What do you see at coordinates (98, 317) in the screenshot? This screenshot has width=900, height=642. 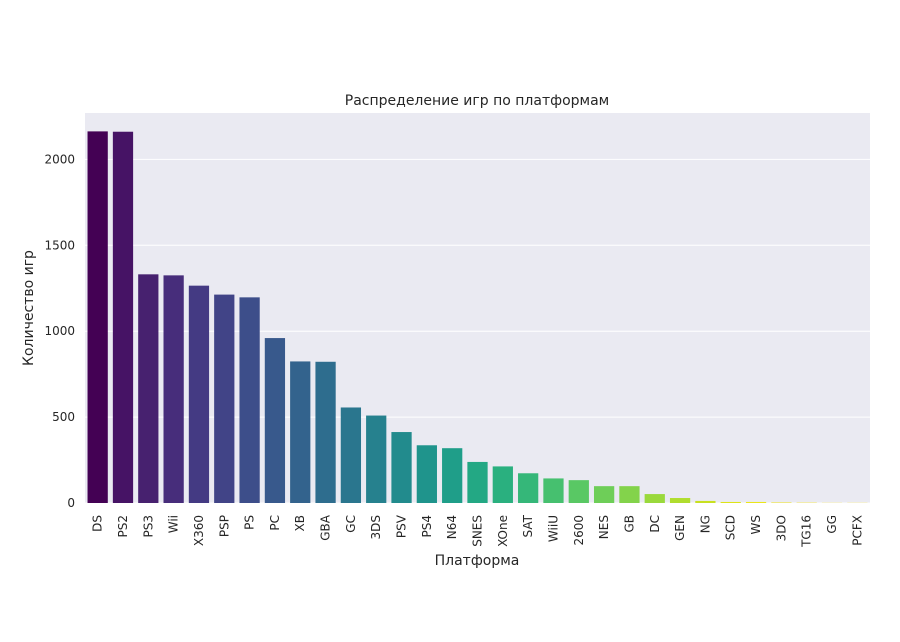 I see `bar-ds` at bounding box center [98, 317].